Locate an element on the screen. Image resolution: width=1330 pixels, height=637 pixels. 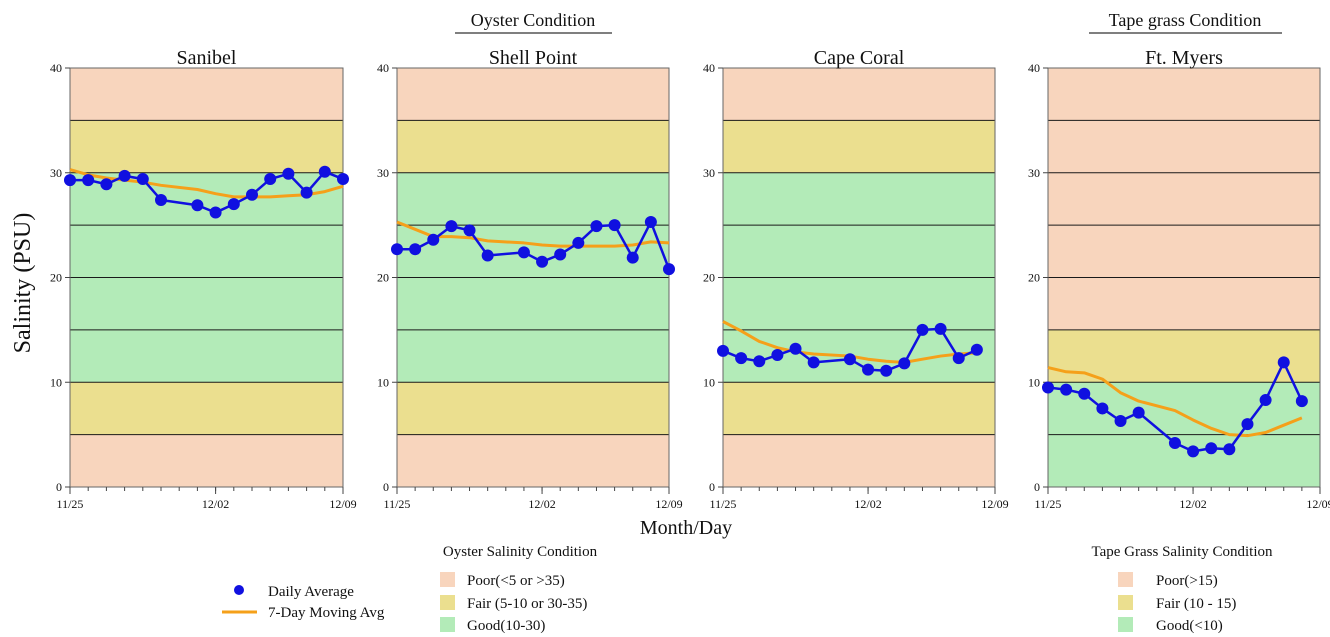
panel-title: Shell Point is located at coordinates (533, 58).